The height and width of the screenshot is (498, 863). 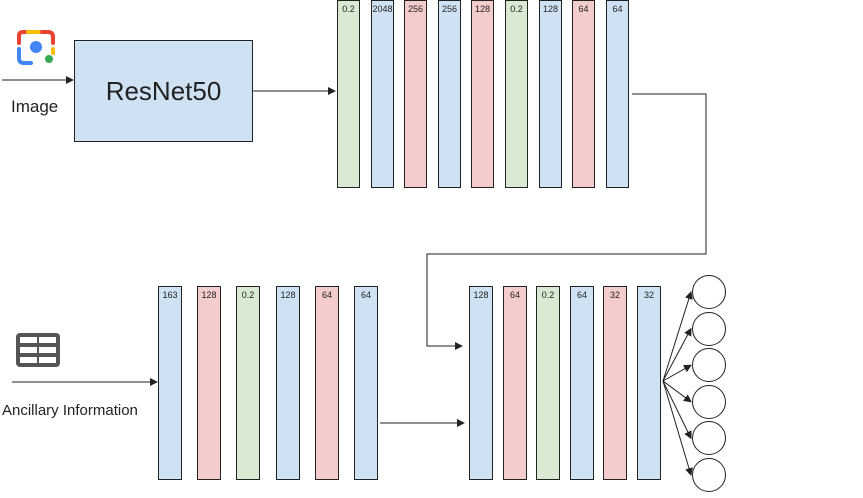 I want to click on google-lens-camera-icon, so click(x=36, y=47).